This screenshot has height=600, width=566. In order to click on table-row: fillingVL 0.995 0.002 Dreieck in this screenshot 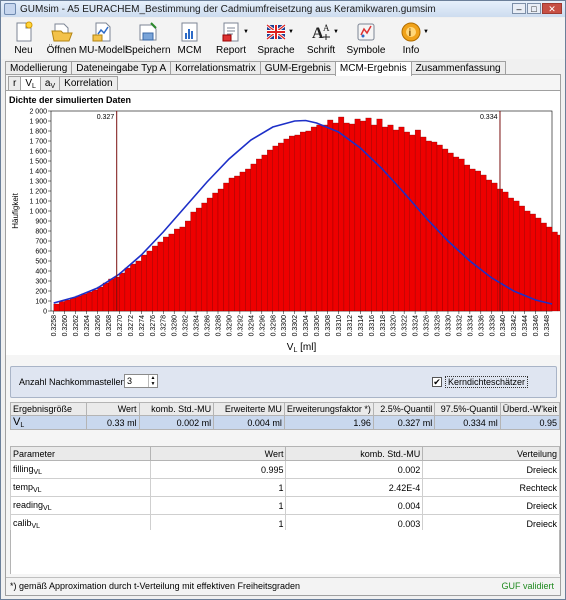, I will do `click(285, 469)`.